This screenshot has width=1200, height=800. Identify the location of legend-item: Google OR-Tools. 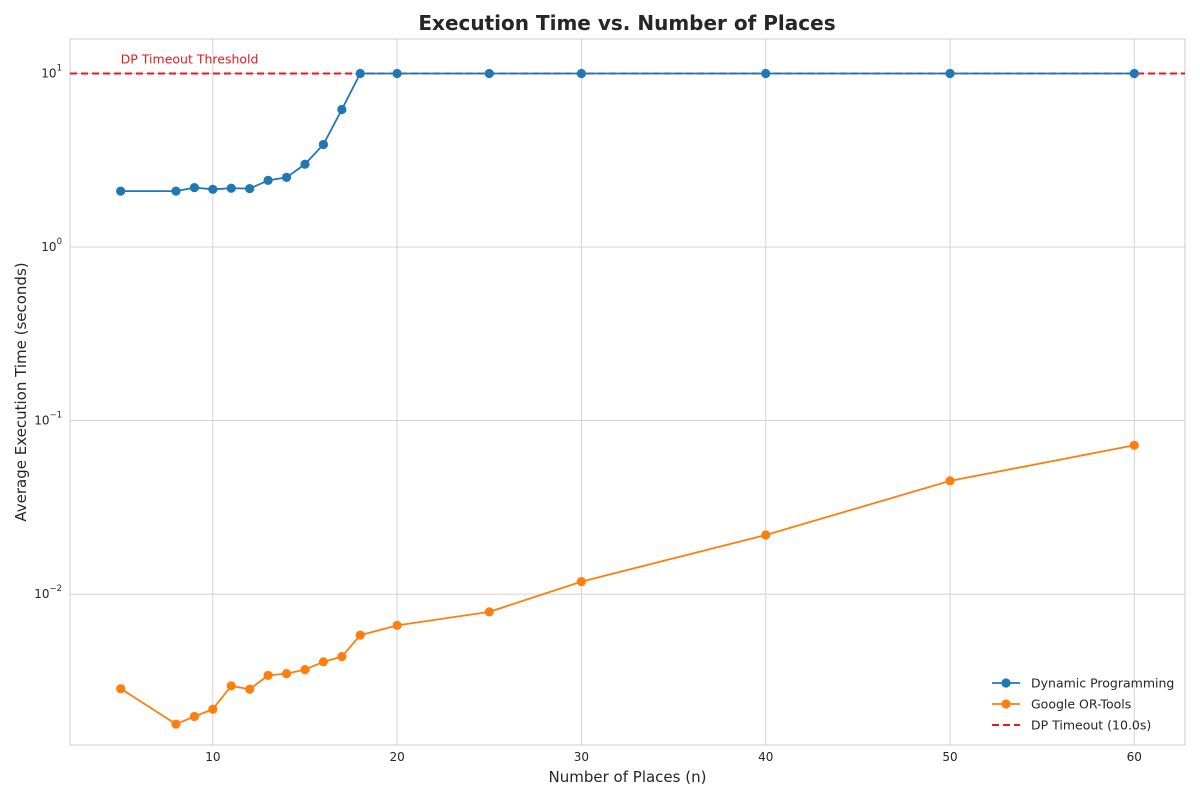
(1061, 704).